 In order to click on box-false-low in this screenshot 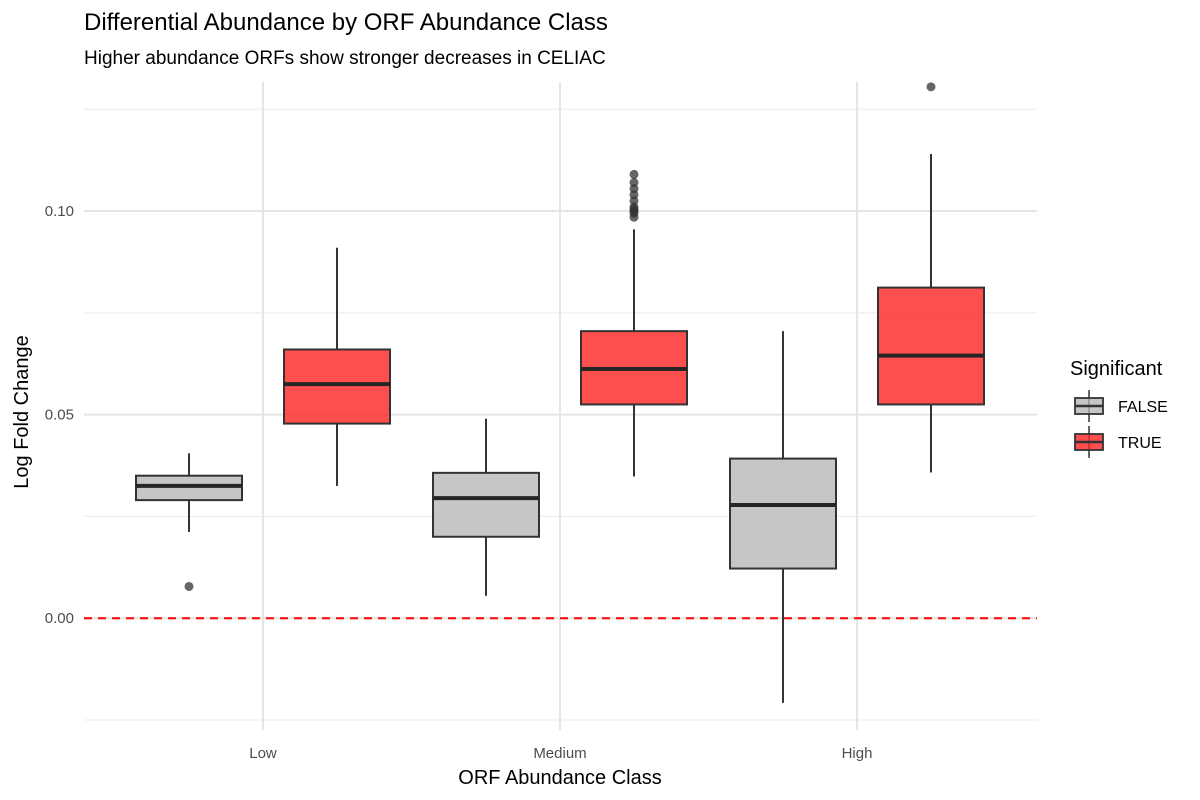, I will do `click(189, 522)`.